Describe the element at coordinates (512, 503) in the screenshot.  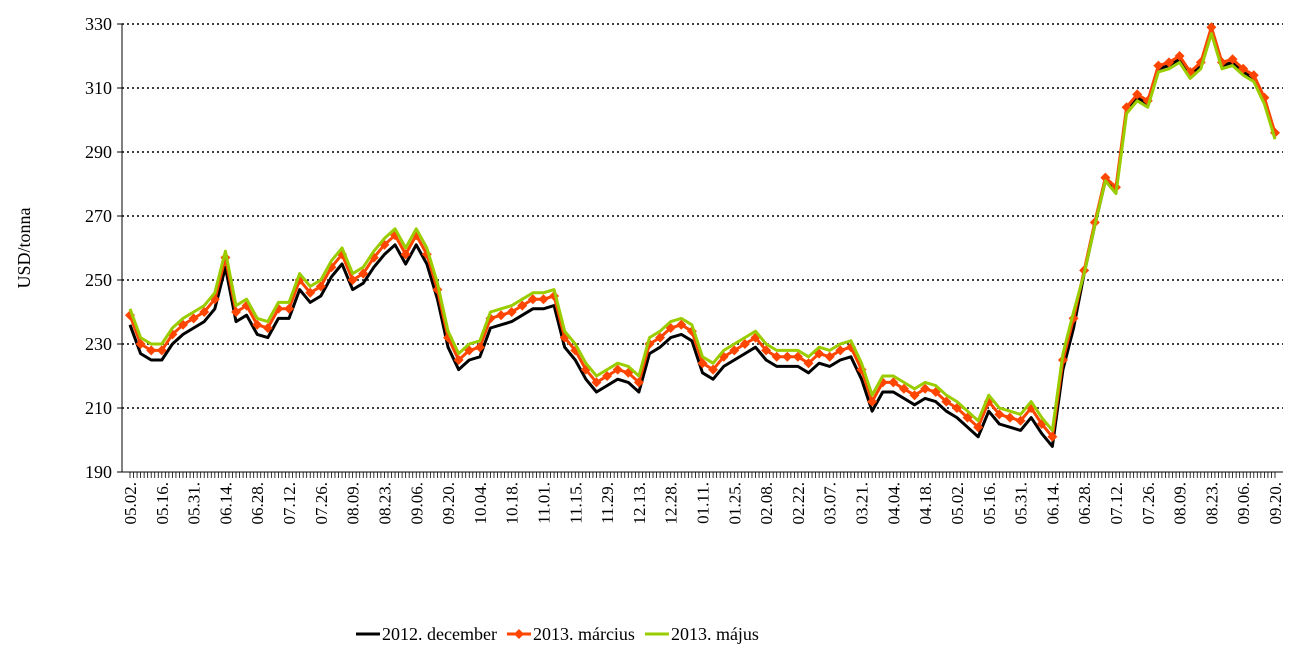
I see `x-tick-label: 10.18.` at that location.